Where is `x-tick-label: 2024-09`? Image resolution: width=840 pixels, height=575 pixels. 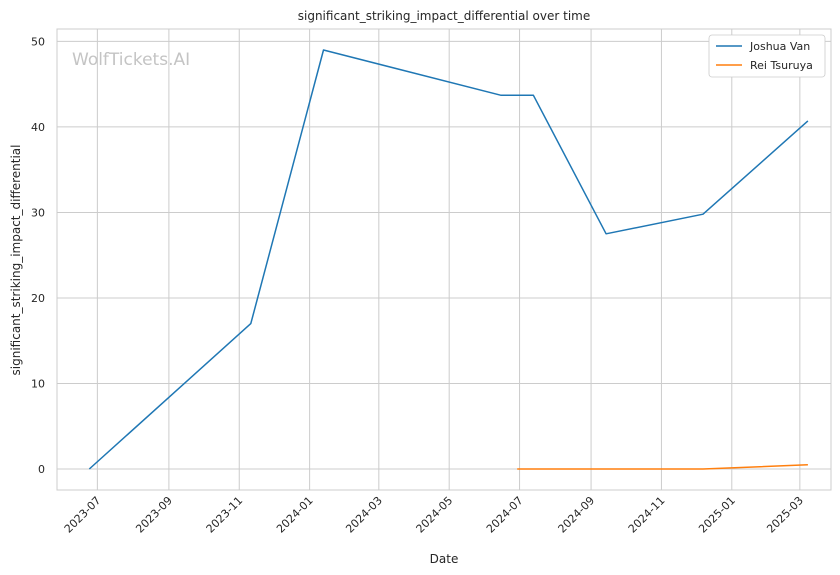 x-tick-label: 2024-09 is located at coordinates (576, 515).